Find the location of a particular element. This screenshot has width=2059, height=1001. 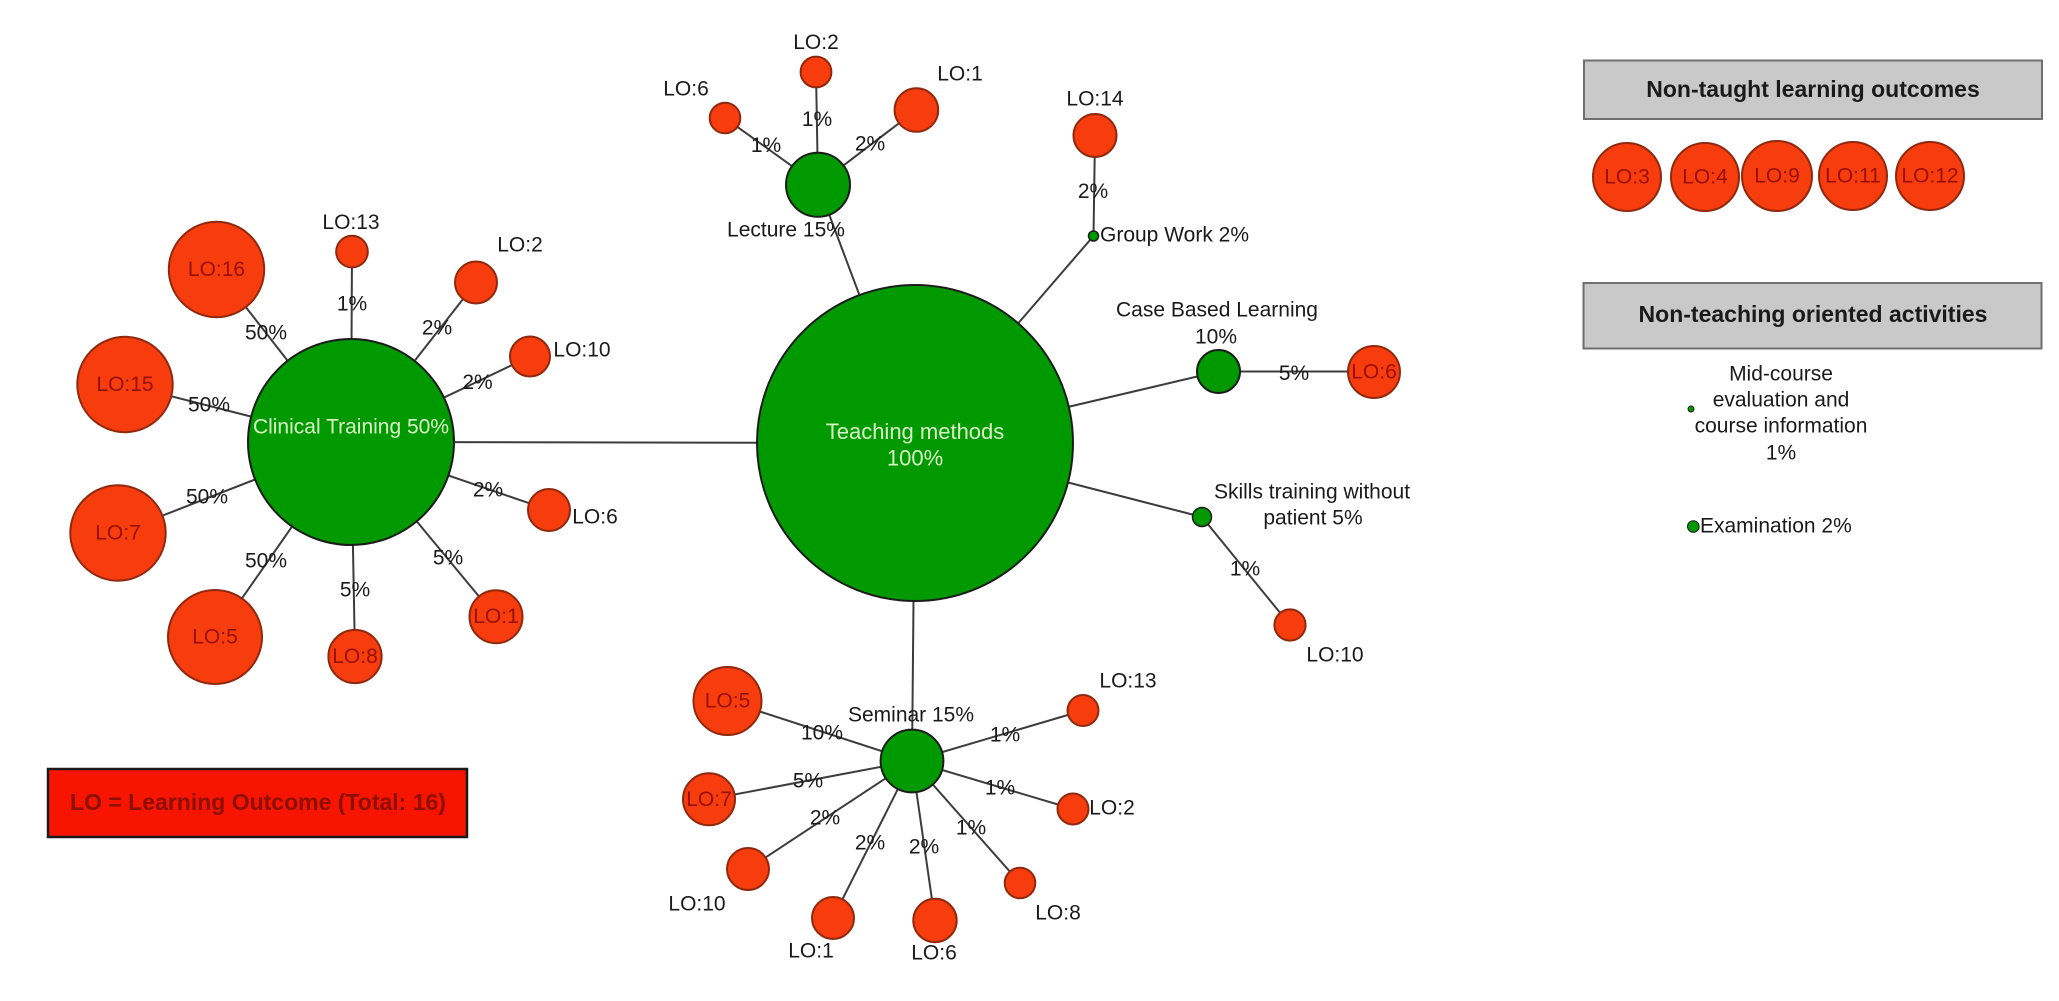

svg-text: evaluation and is located at coordinates (1781, 400).